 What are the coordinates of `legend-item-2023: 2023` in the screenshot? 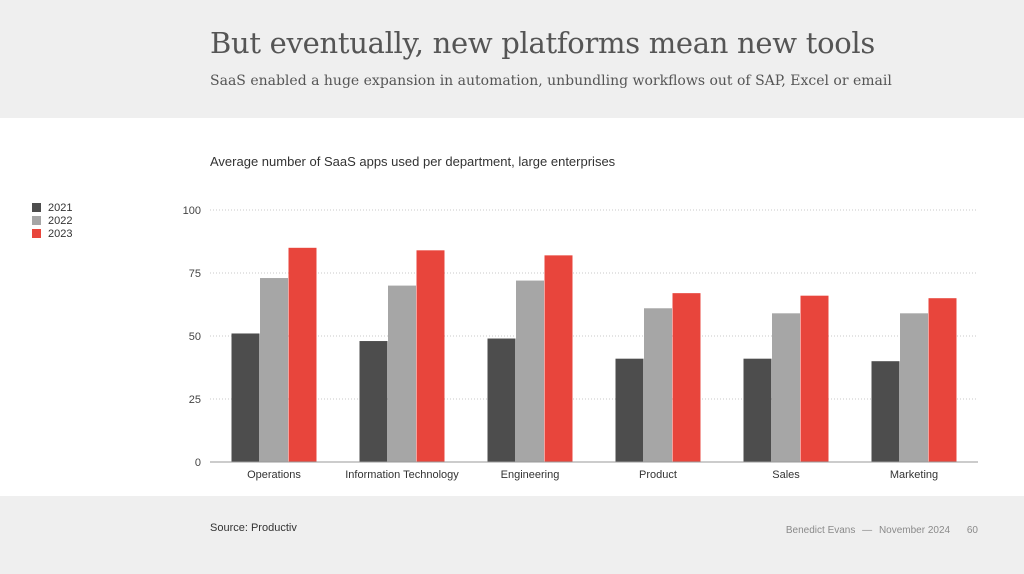 It's located at (52, 233).